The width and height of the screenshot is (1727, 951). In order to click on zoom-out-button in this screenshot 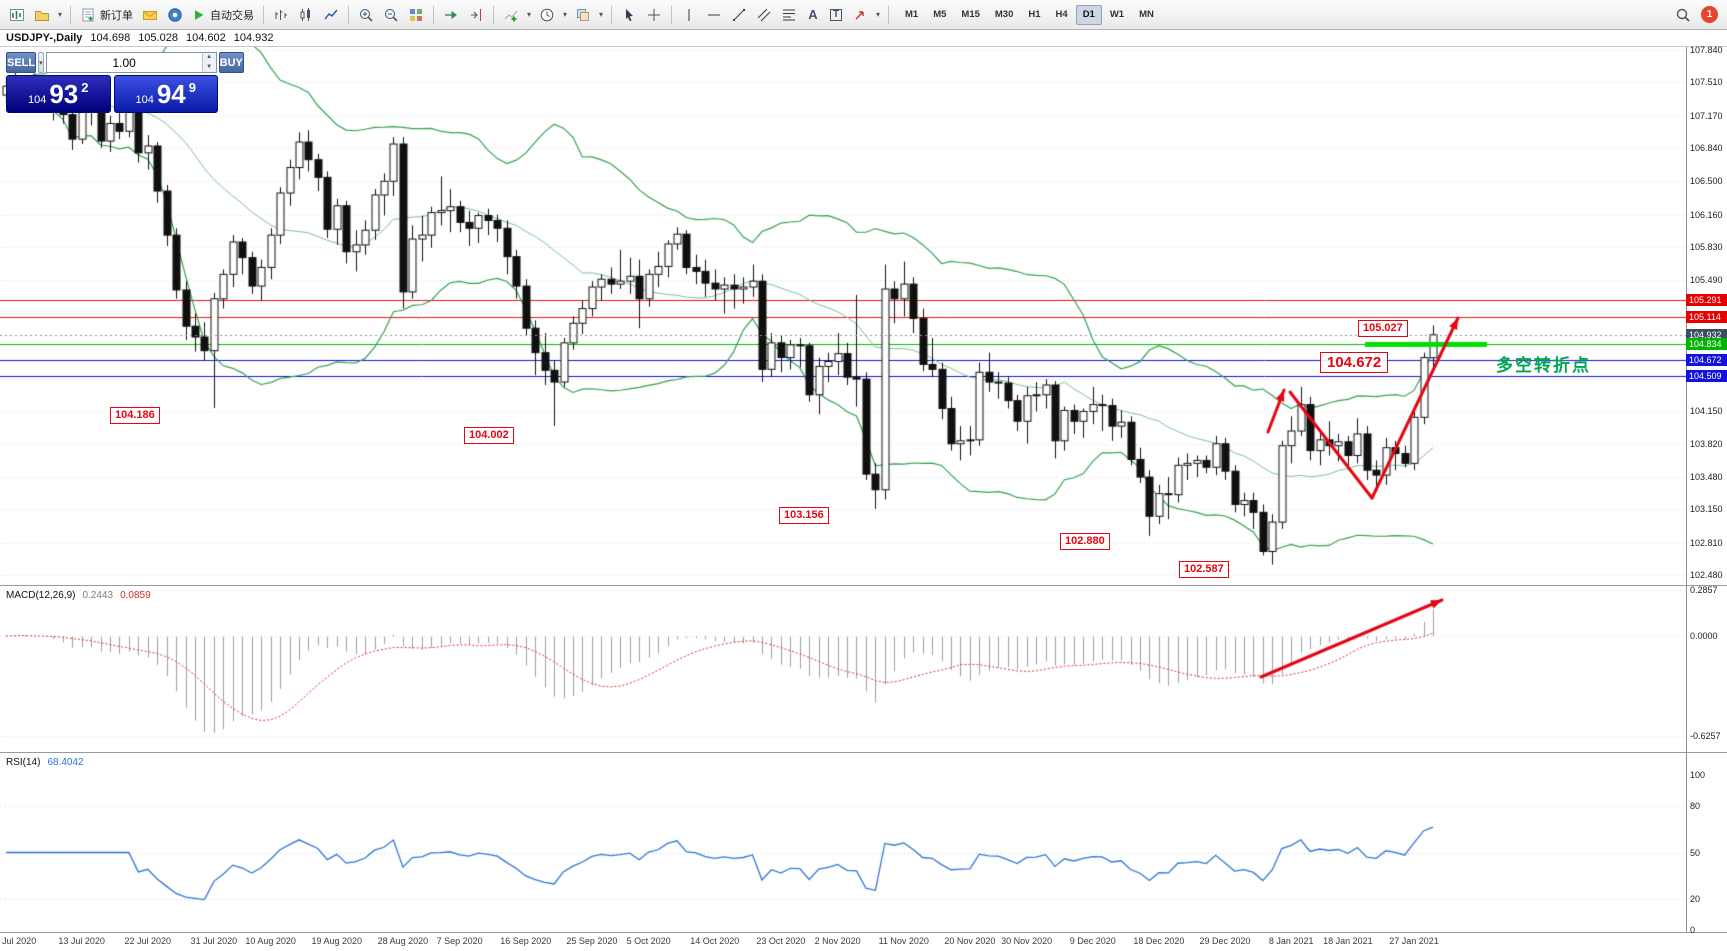, I will do `click(391, 15)`.